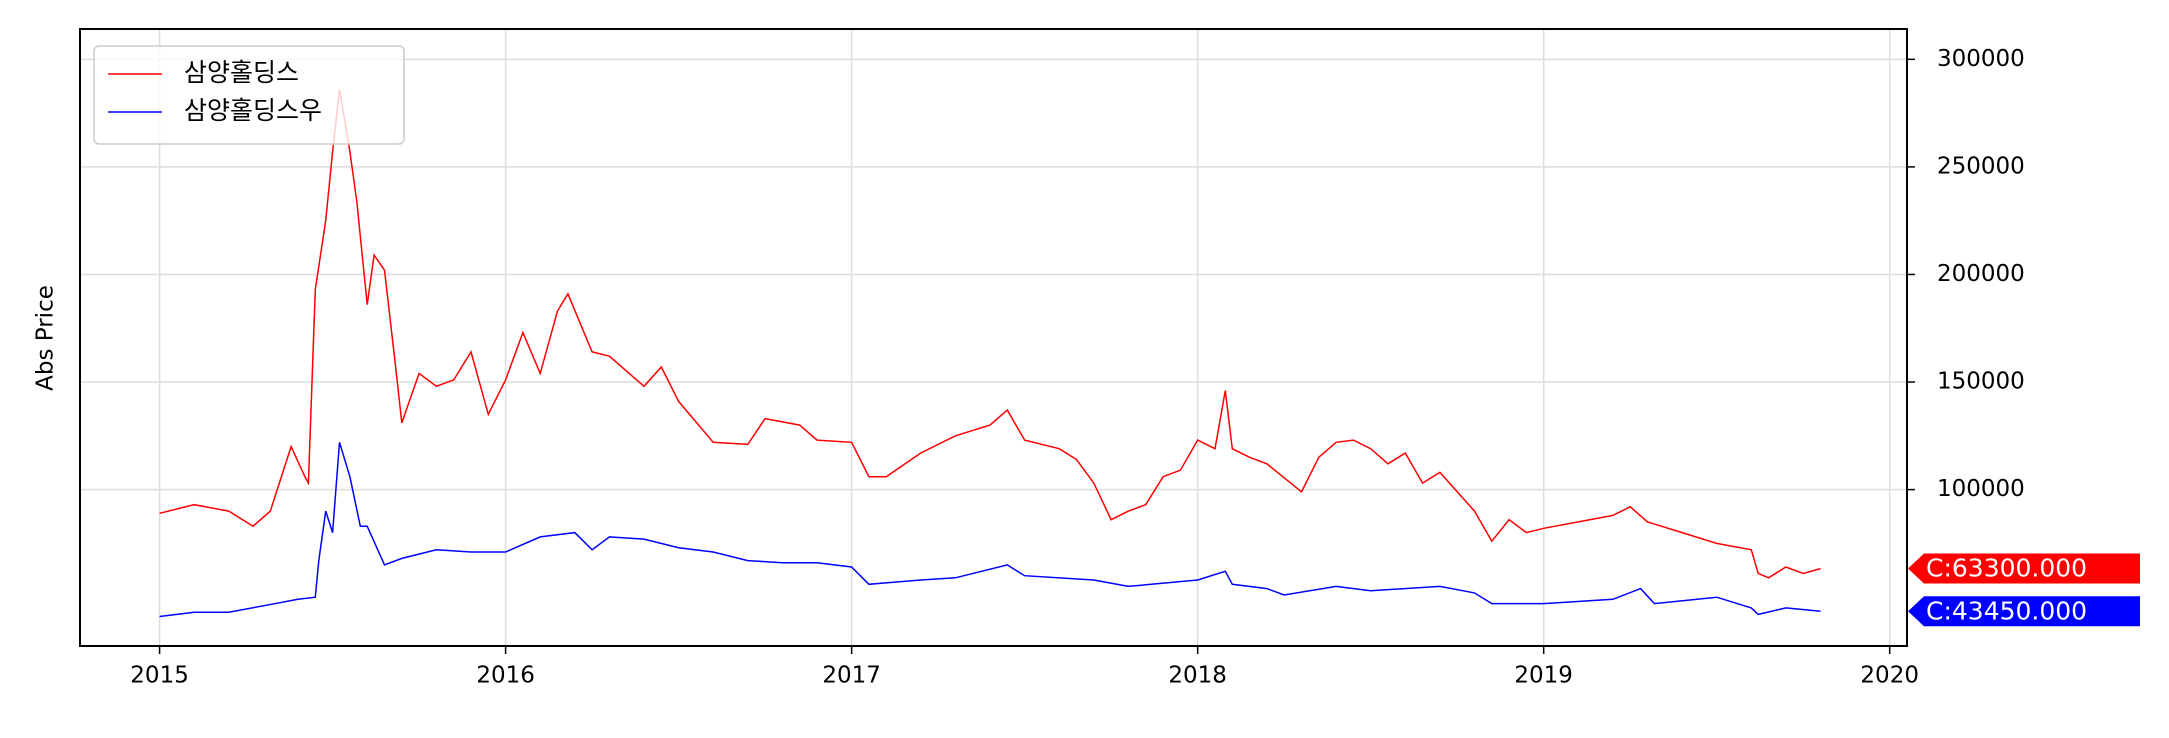  Describe the element at coordinates (159, 676) in the screenshot. I see `x-tick-label: 2015` at that location.